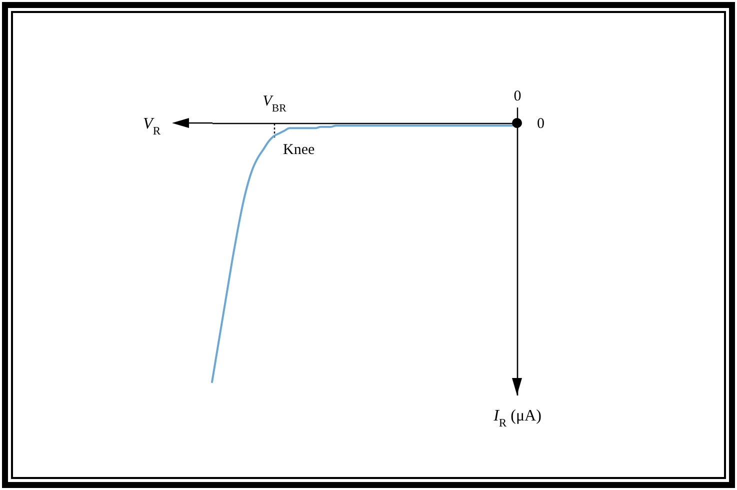 Image resolution: width=737 pixels, height=490 pixels. I want to click on annotation: Knee, so click(299, 150).